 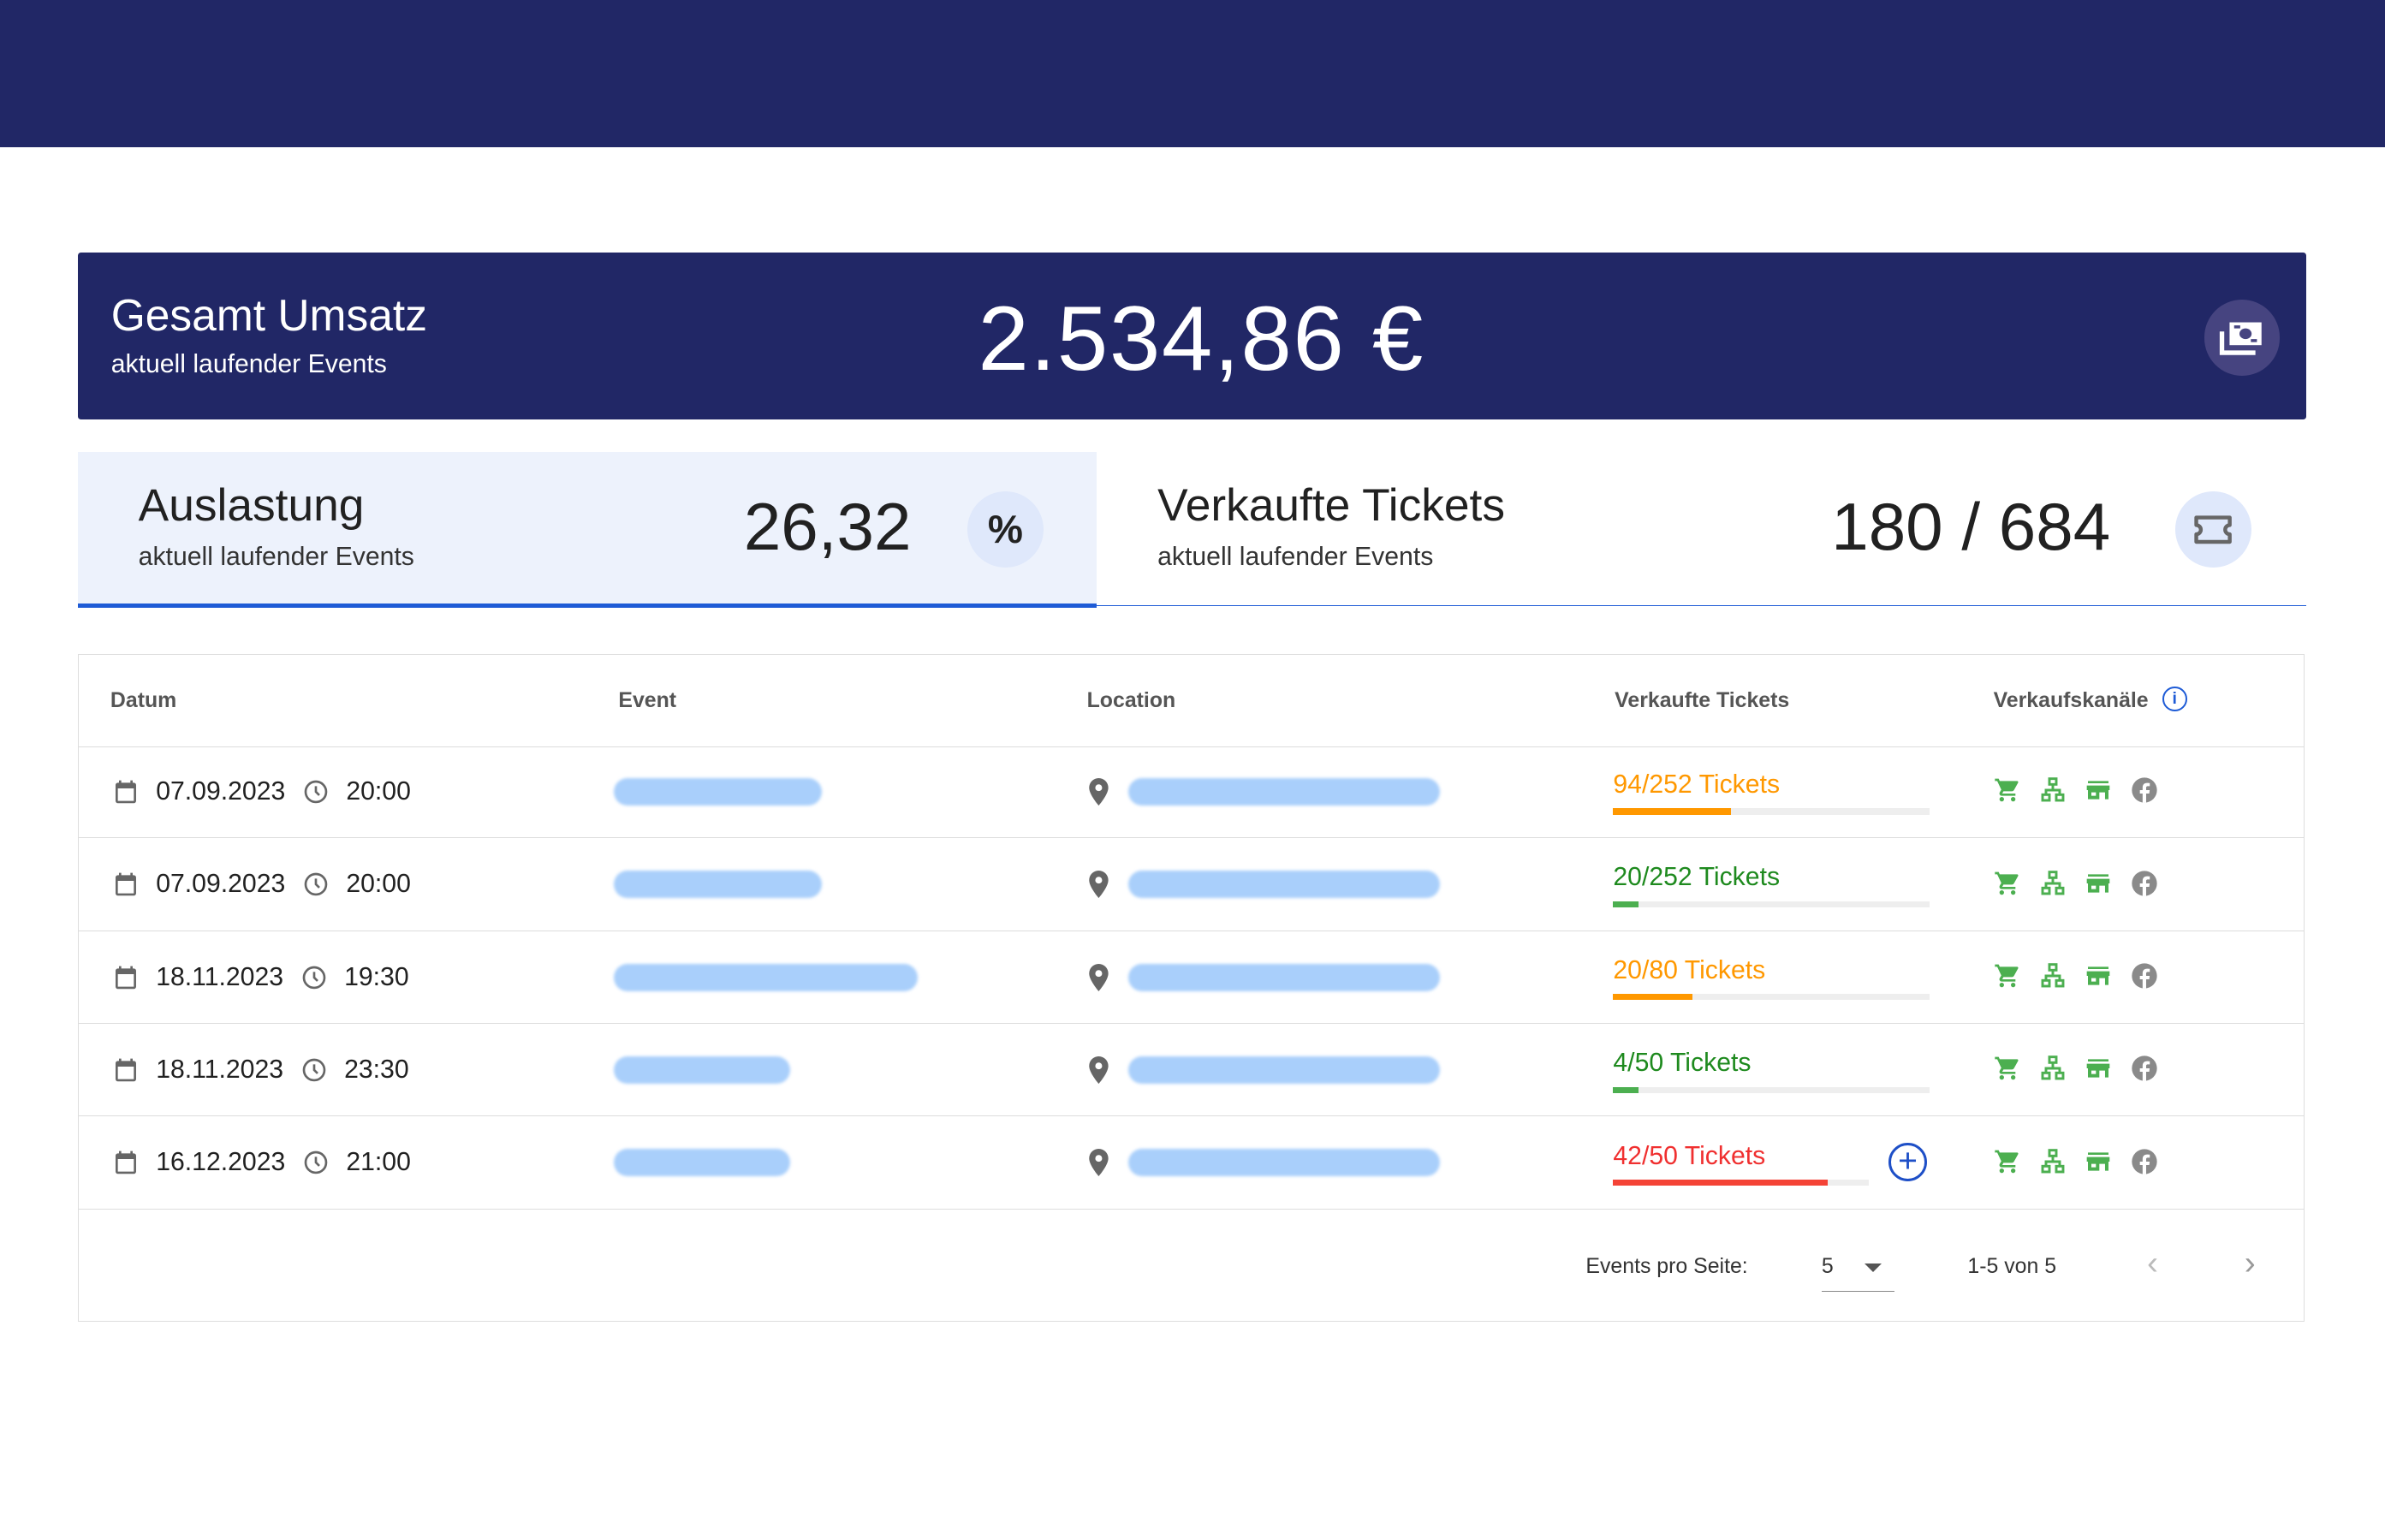 I want to click on table-row: 16.12.2023 21:00 42/50 Tickets +, so click(x=1191, y=1163).